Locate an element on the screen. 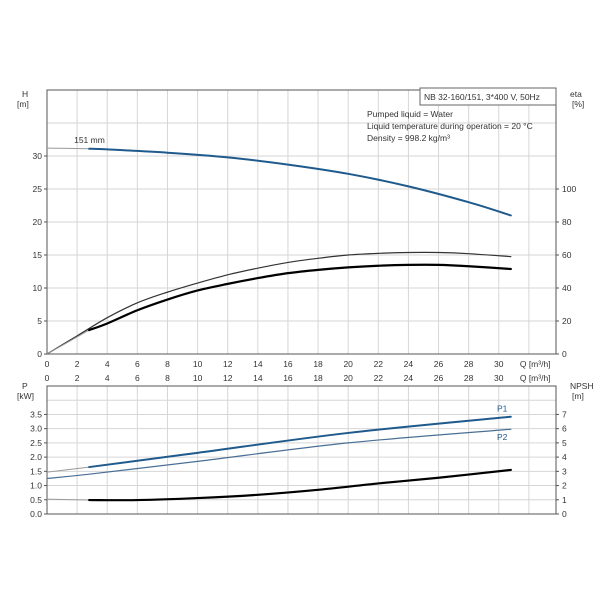 This screenshot has width=603, height=603. p2-label: P2 is located at coordinates (502, 437).